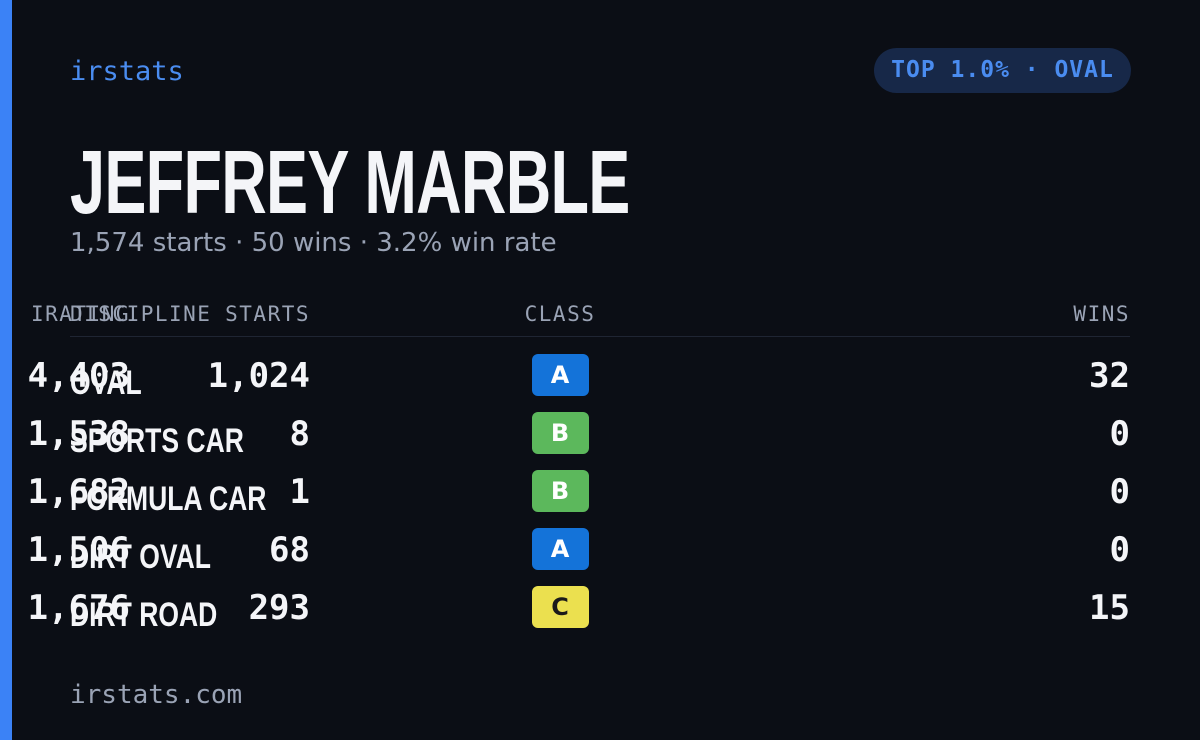  What do you see at coordinates (1109, 376) in the screenshot?
I see `wins-value: 32` at bounding box center [1109, 376].